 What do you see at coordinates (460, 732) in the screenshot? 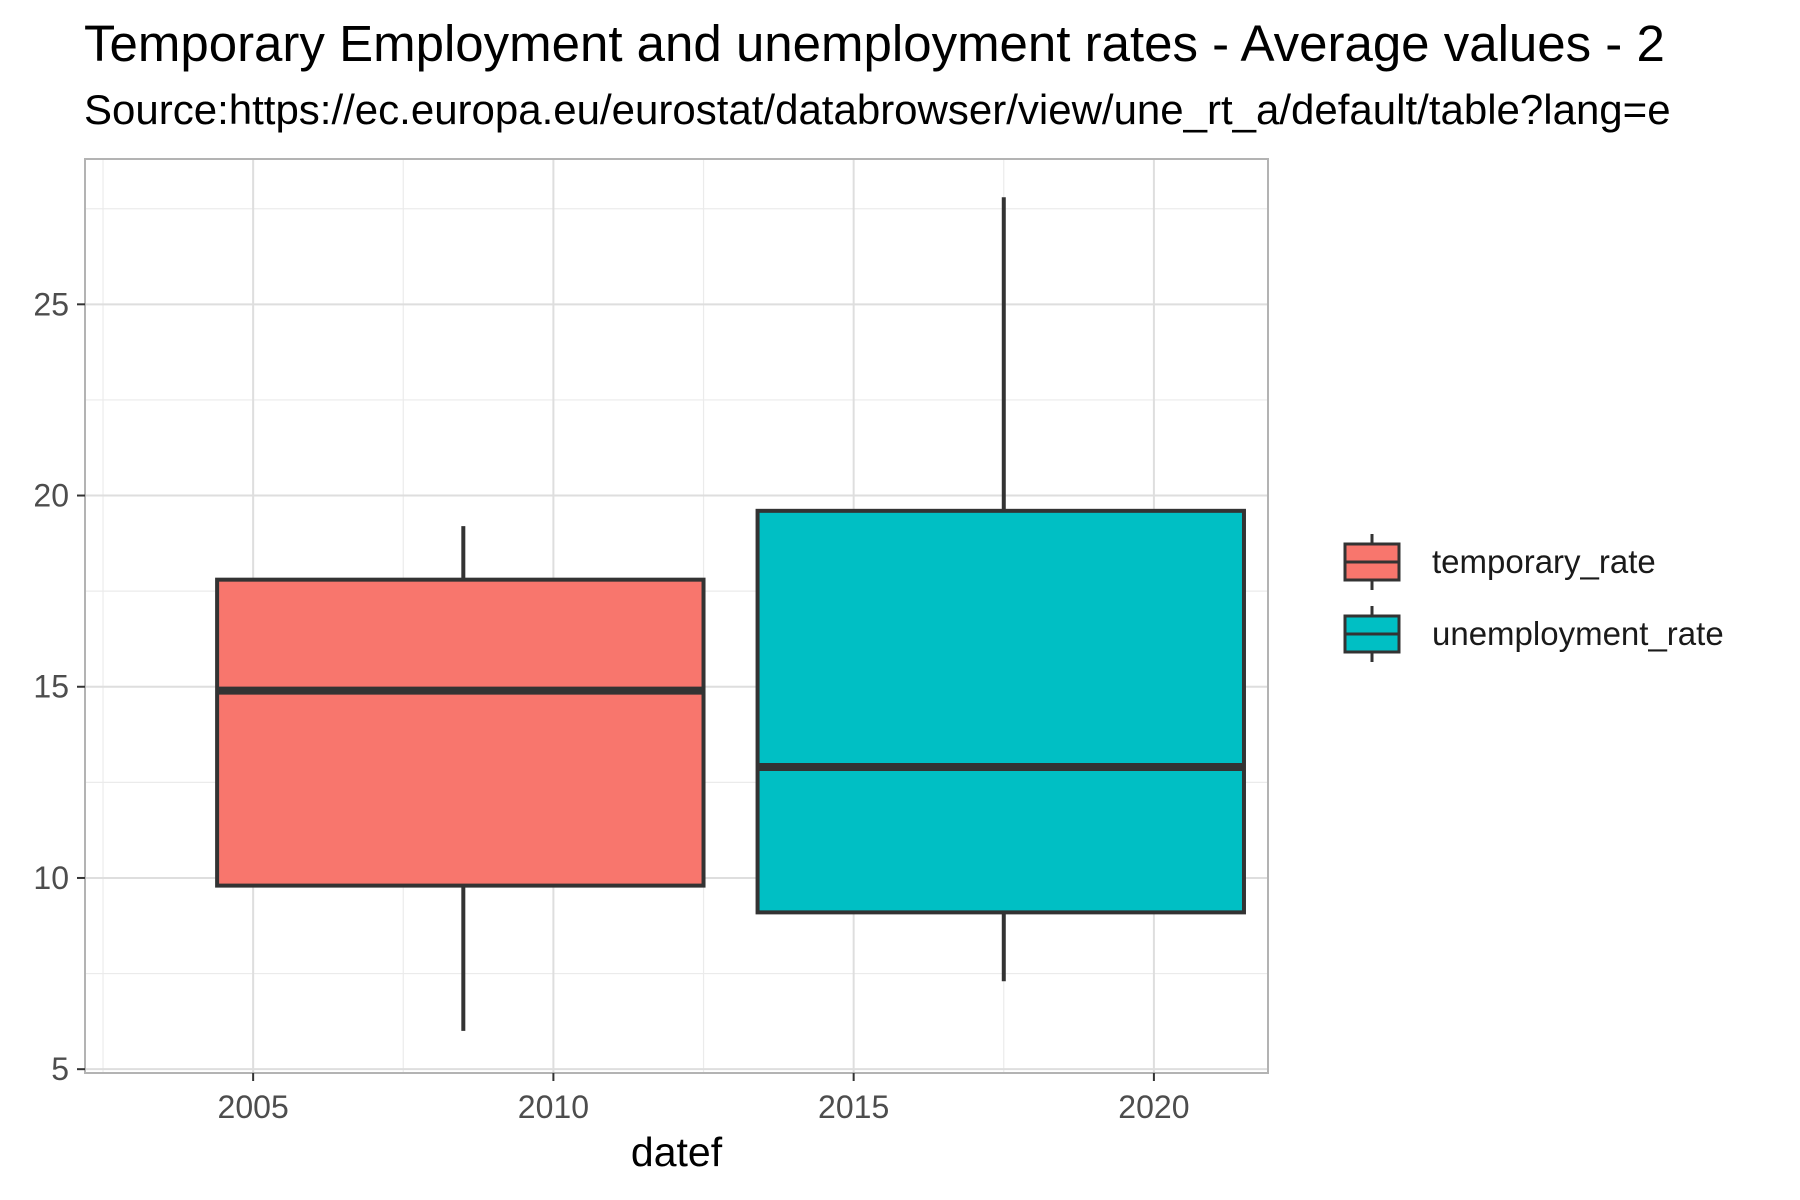
I see `box-body-temporary_rate` at bounding box center [460, 732].